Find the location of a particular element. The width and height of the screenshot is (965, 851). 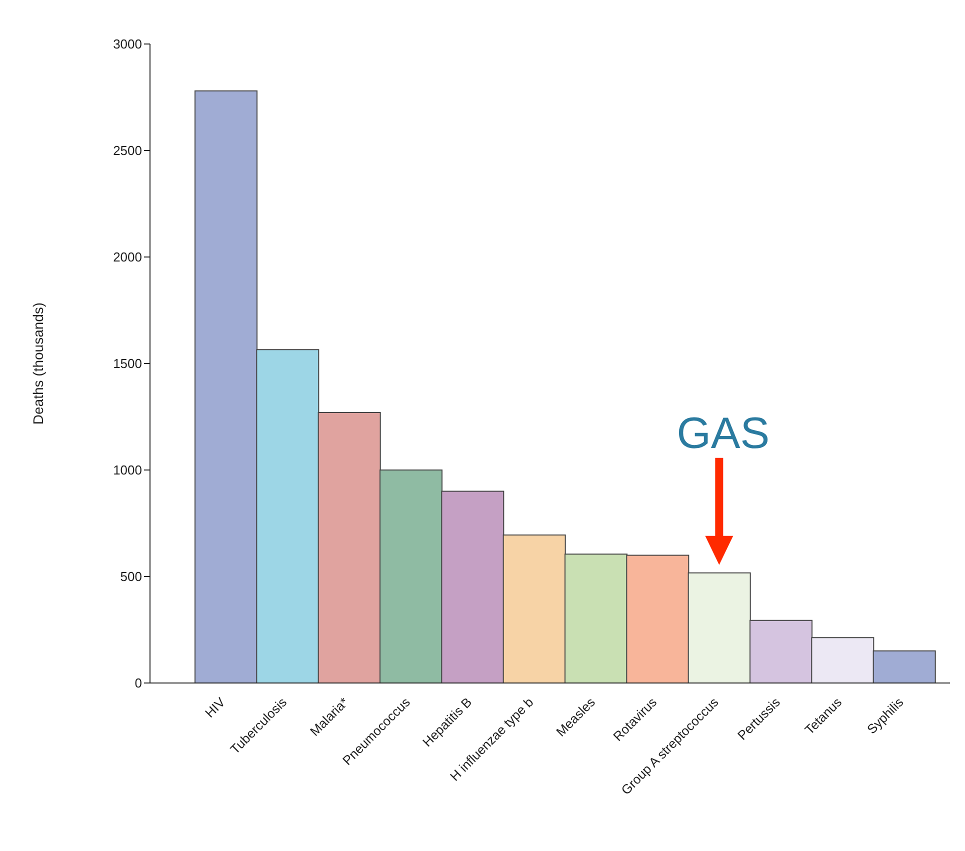

y-tick-label: 1000 is located at coordinates (127, 470).